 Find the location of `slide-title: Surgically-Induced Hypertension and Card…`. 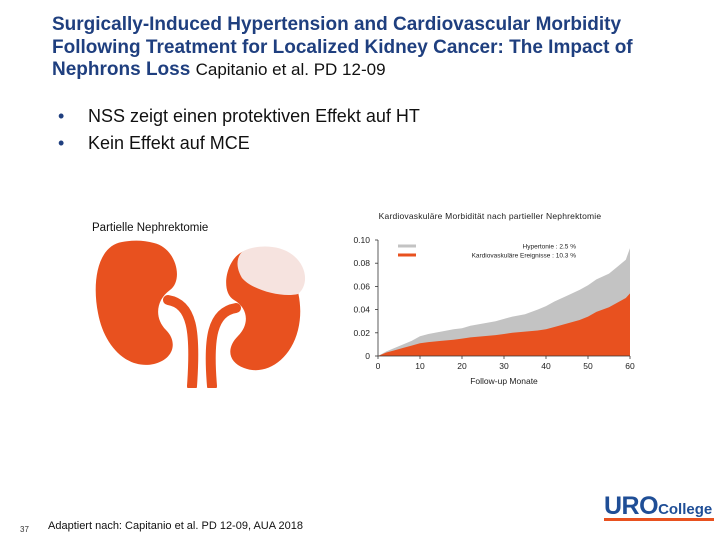

slide-title: Surgically-Induced Hypertension and Card… is located at coordinates (377, 48).